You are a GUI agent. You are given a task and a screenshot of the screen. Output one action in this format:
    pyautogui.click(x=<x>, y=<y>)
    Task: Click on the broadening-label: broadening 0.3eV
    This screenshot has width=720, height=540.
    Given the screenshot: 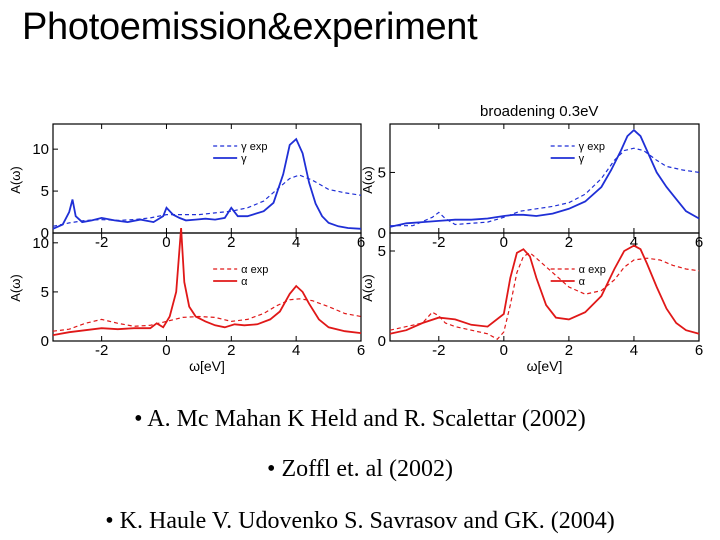 What is the action you would take?
    pyautogui.click(x=539, y=111)
    